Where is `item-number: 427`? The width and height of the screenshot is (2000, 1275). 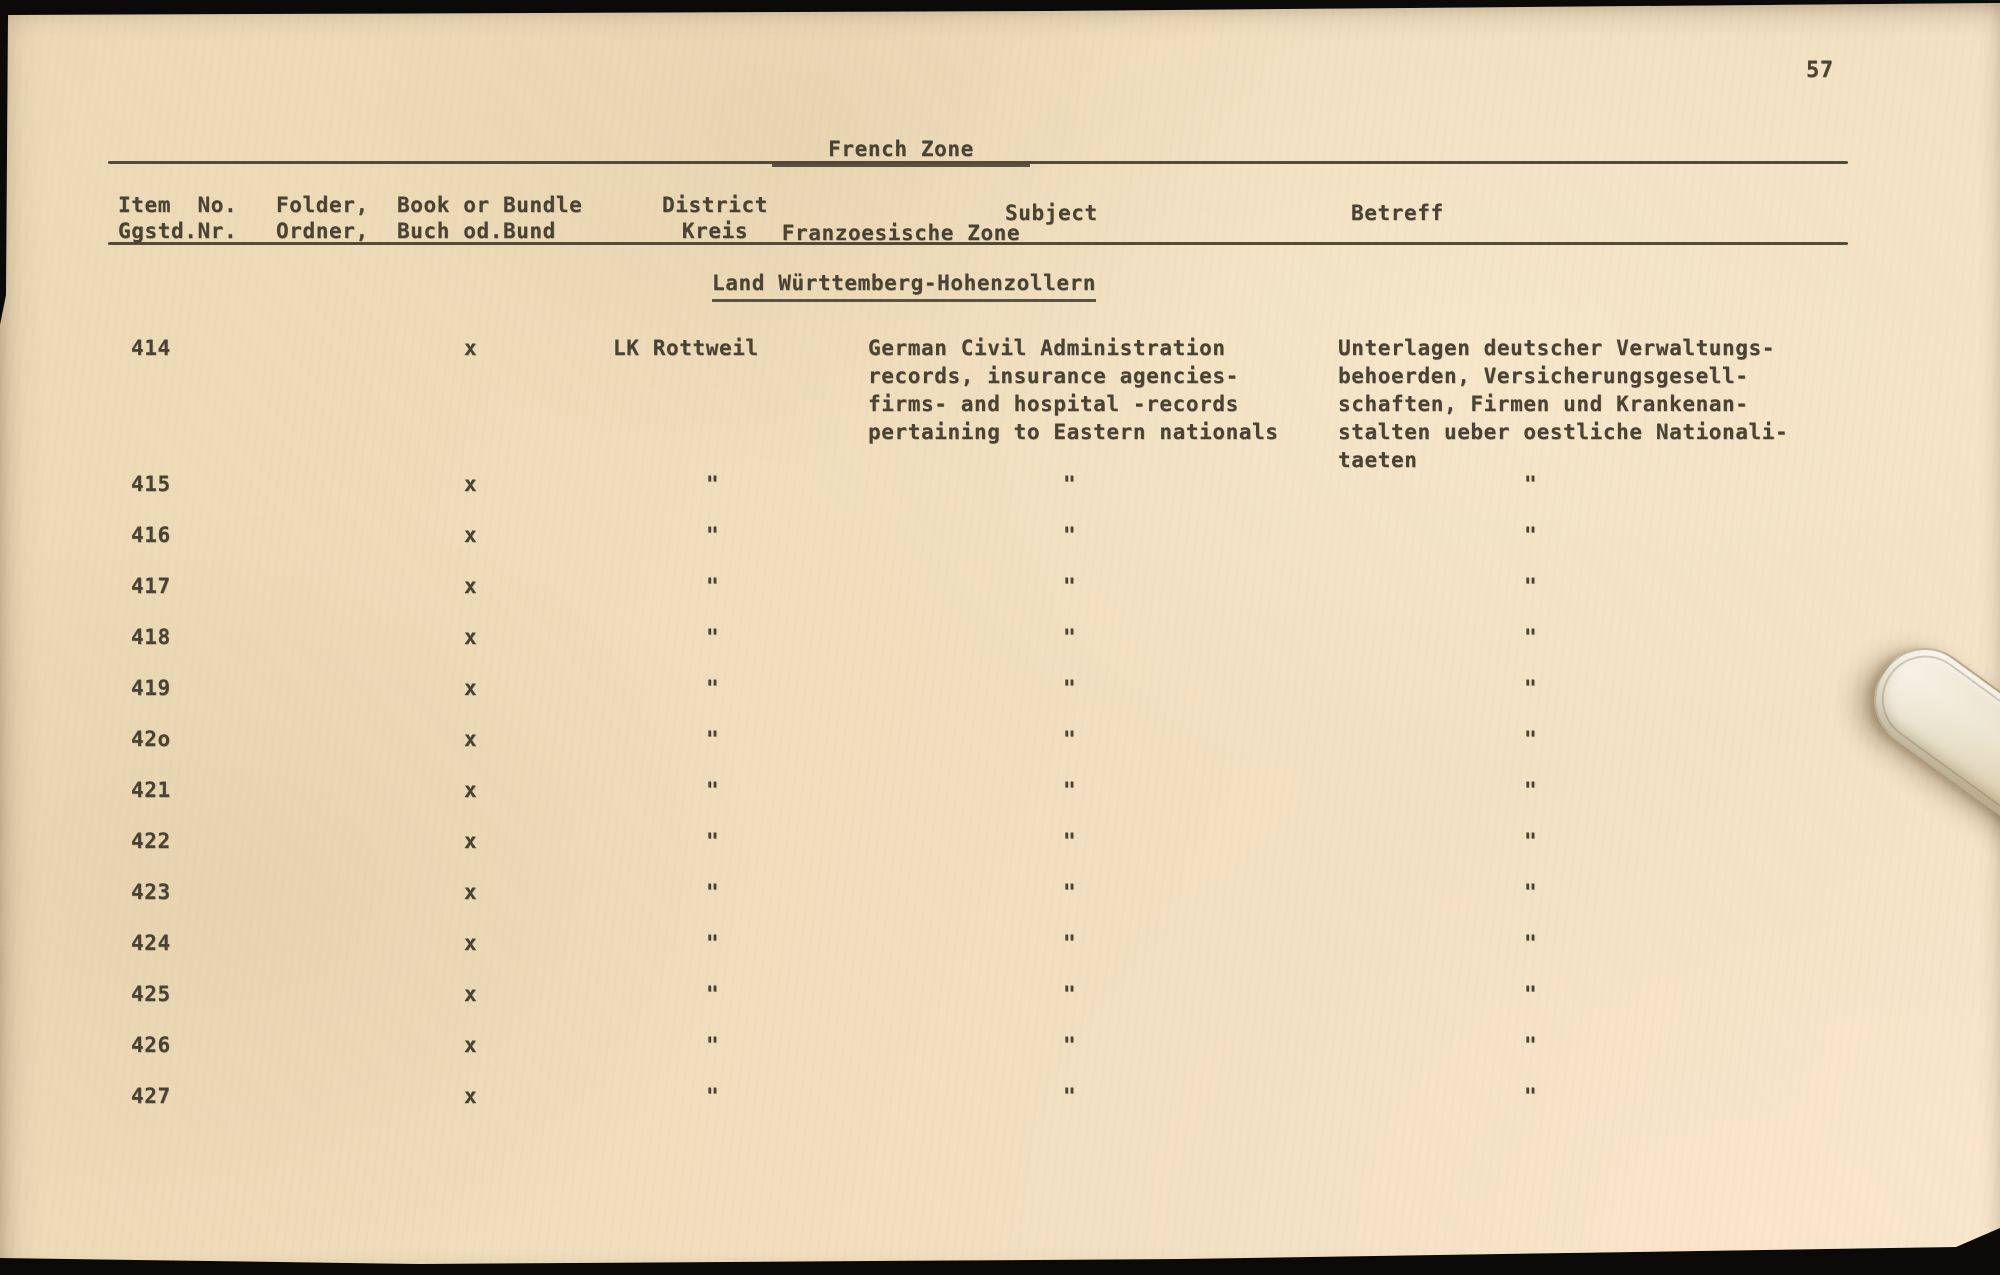 item-number: 427 is located at coordinates (151, 1096).